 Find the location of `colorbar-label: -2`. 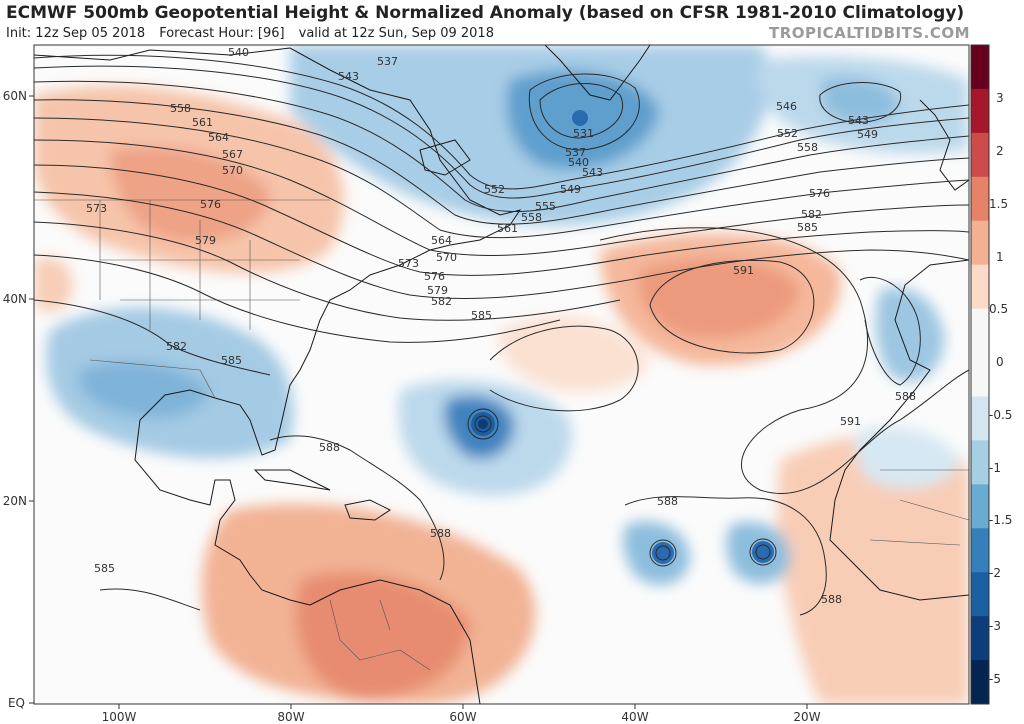

colorbar-label: -2 is located at coordinates (995, 573).